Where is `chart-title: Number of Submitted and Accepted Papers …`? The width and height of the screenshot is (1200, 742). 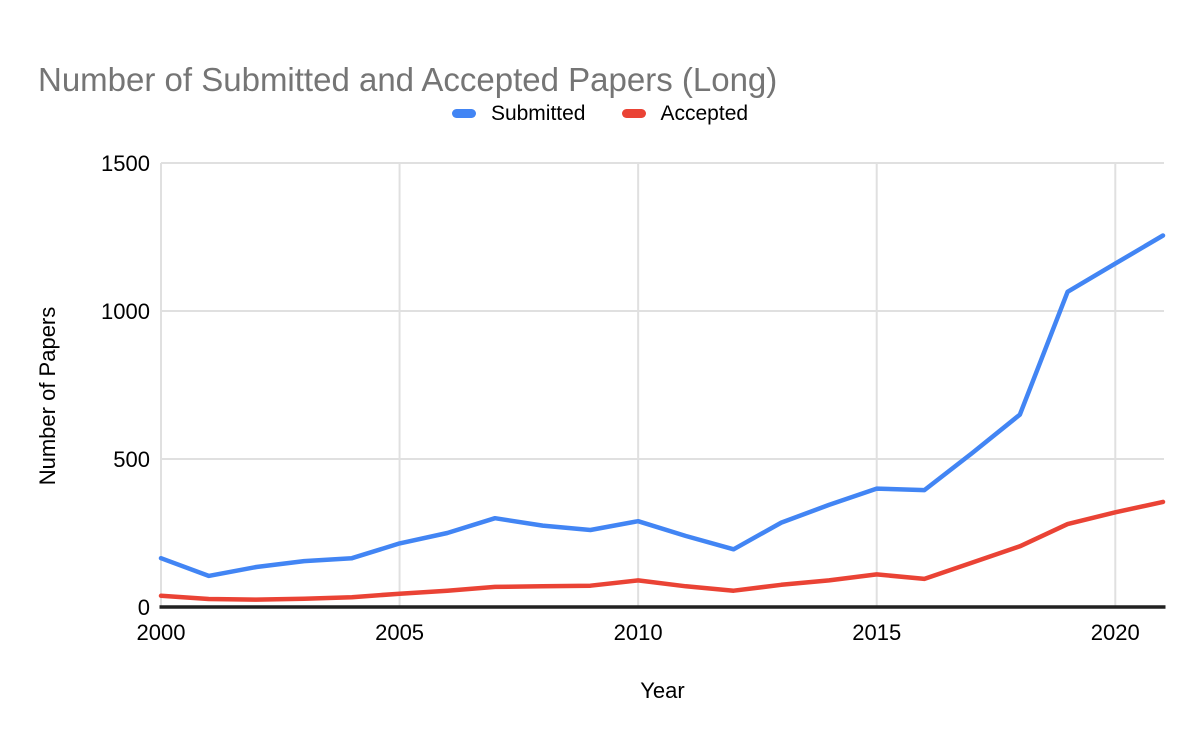 chart-title: Number of Submitted and Accepted Papers … is located at coordinates (408, 80).